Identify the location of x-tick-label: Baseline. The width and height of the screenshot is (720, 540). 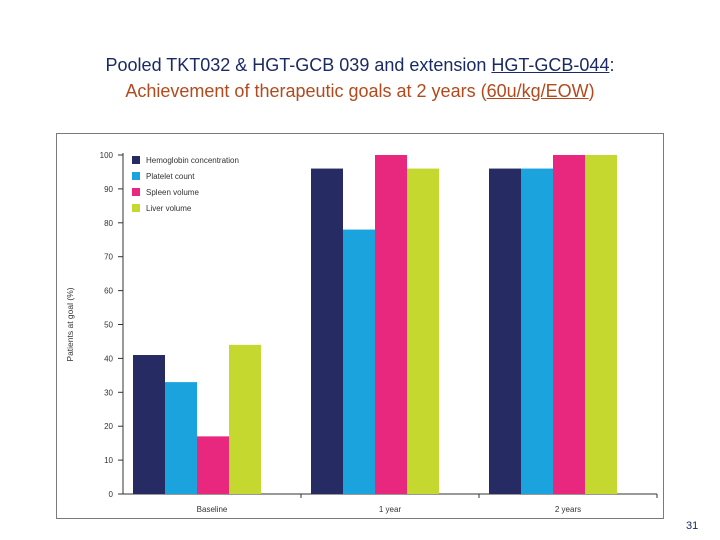
(212, 509).